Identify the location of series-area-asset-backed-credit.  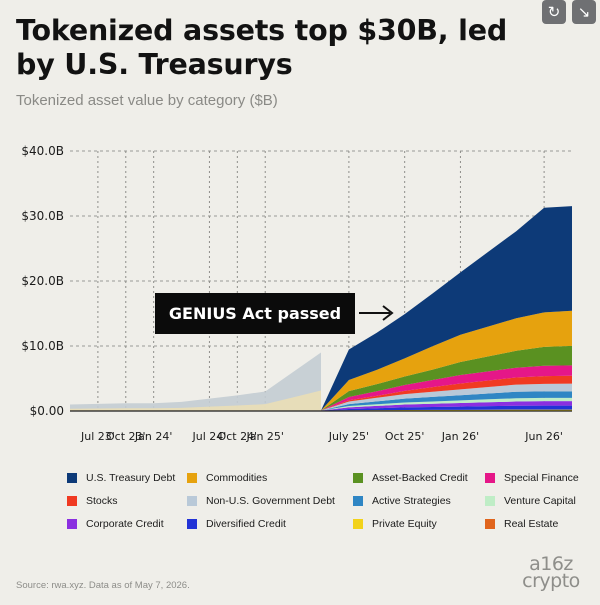
(446, 378).